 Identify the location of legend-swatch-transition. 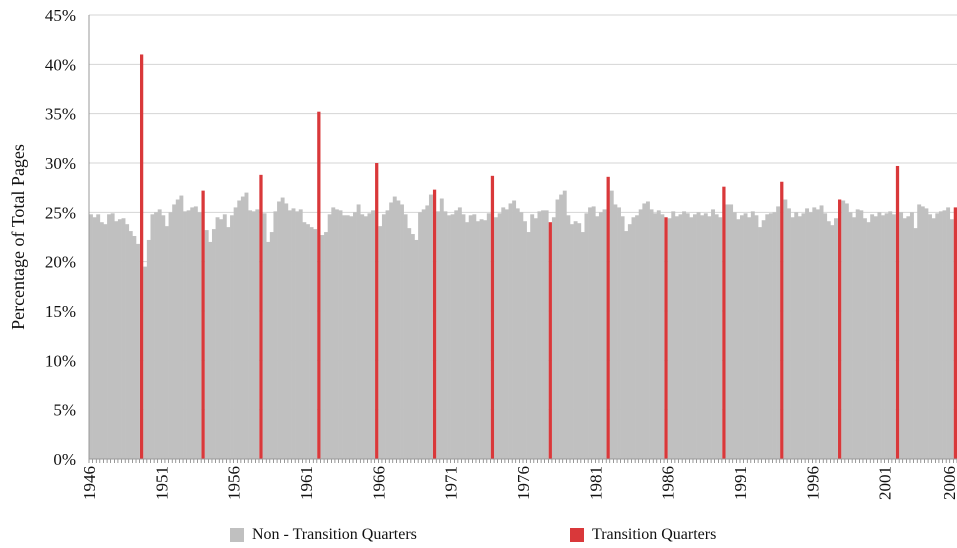
(577, 535).